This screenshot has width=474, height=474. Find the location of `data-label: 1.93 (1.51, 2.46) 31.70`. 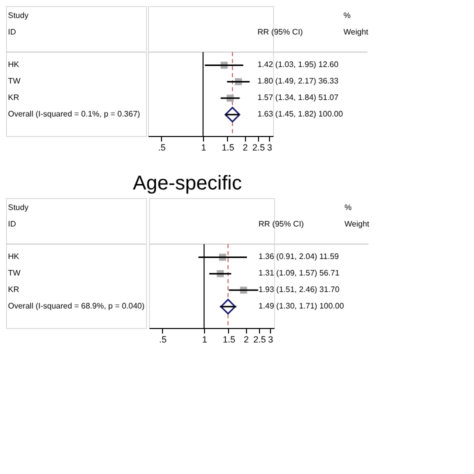

data-label: 1.93 (1.51, 2.46) 31.70 is located at coordinates (299, 289).